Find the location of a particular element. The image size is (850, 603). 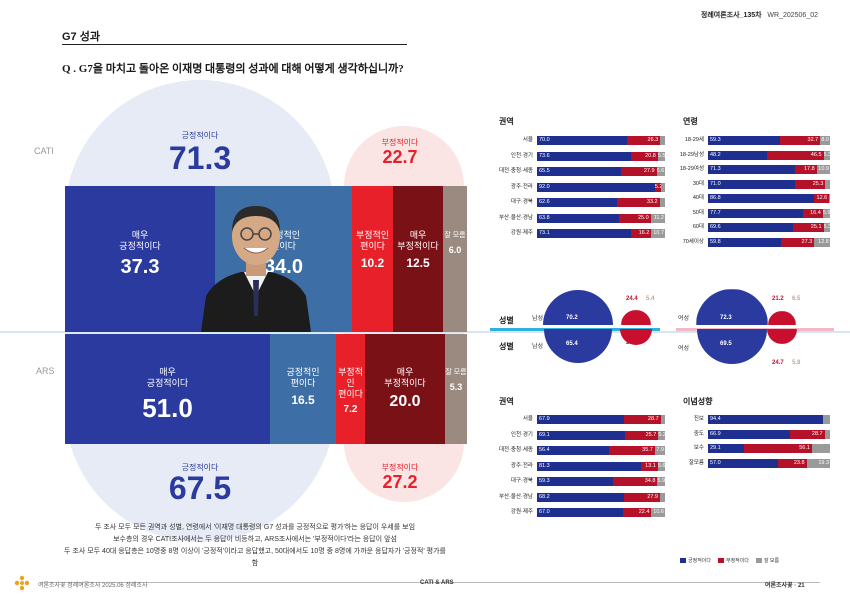

legend-item: 부정적이다 is located at coordinates (733, 561).